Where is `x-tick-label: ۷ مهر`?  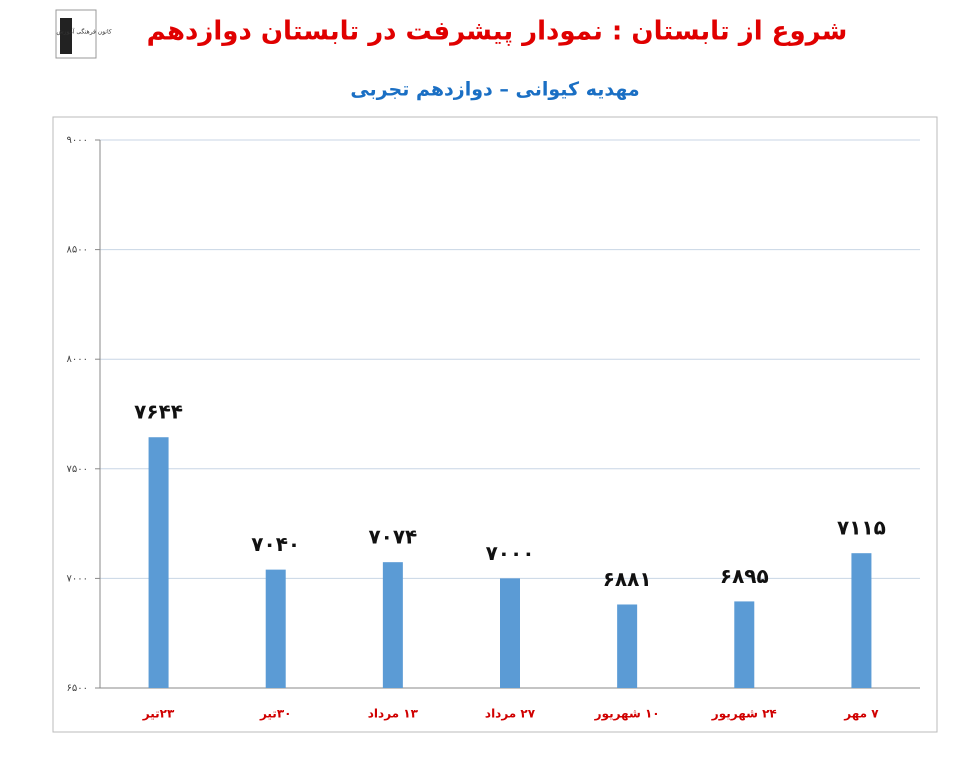
x-tick-label: ۷ مهر is located at coordinates (861, 714).